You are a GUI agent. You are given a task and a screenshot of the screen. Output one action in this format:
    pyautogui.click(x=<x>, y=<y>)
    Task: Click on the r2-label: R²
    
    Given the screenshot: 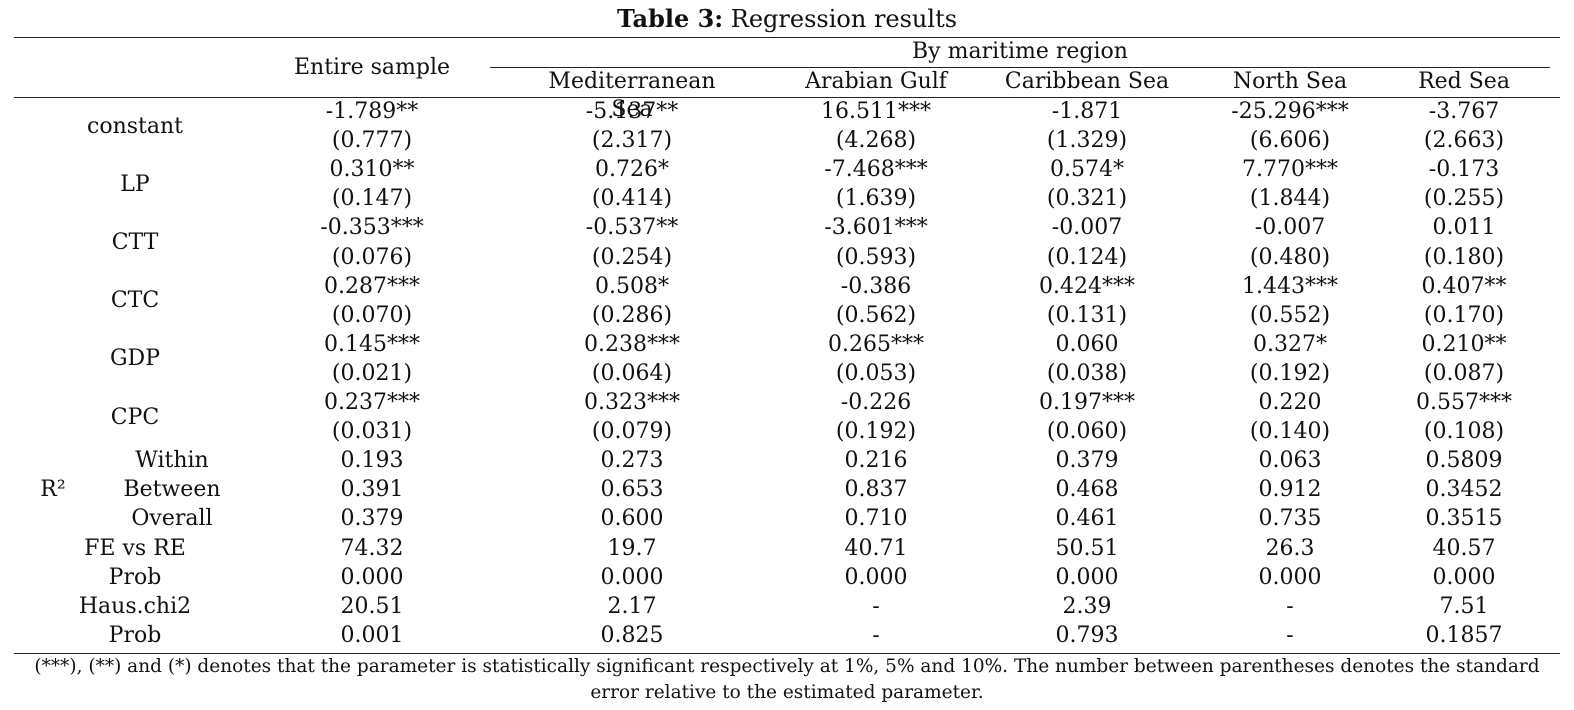 What is the action you would take?
    pyautogui.click(x=53, y=490)
    